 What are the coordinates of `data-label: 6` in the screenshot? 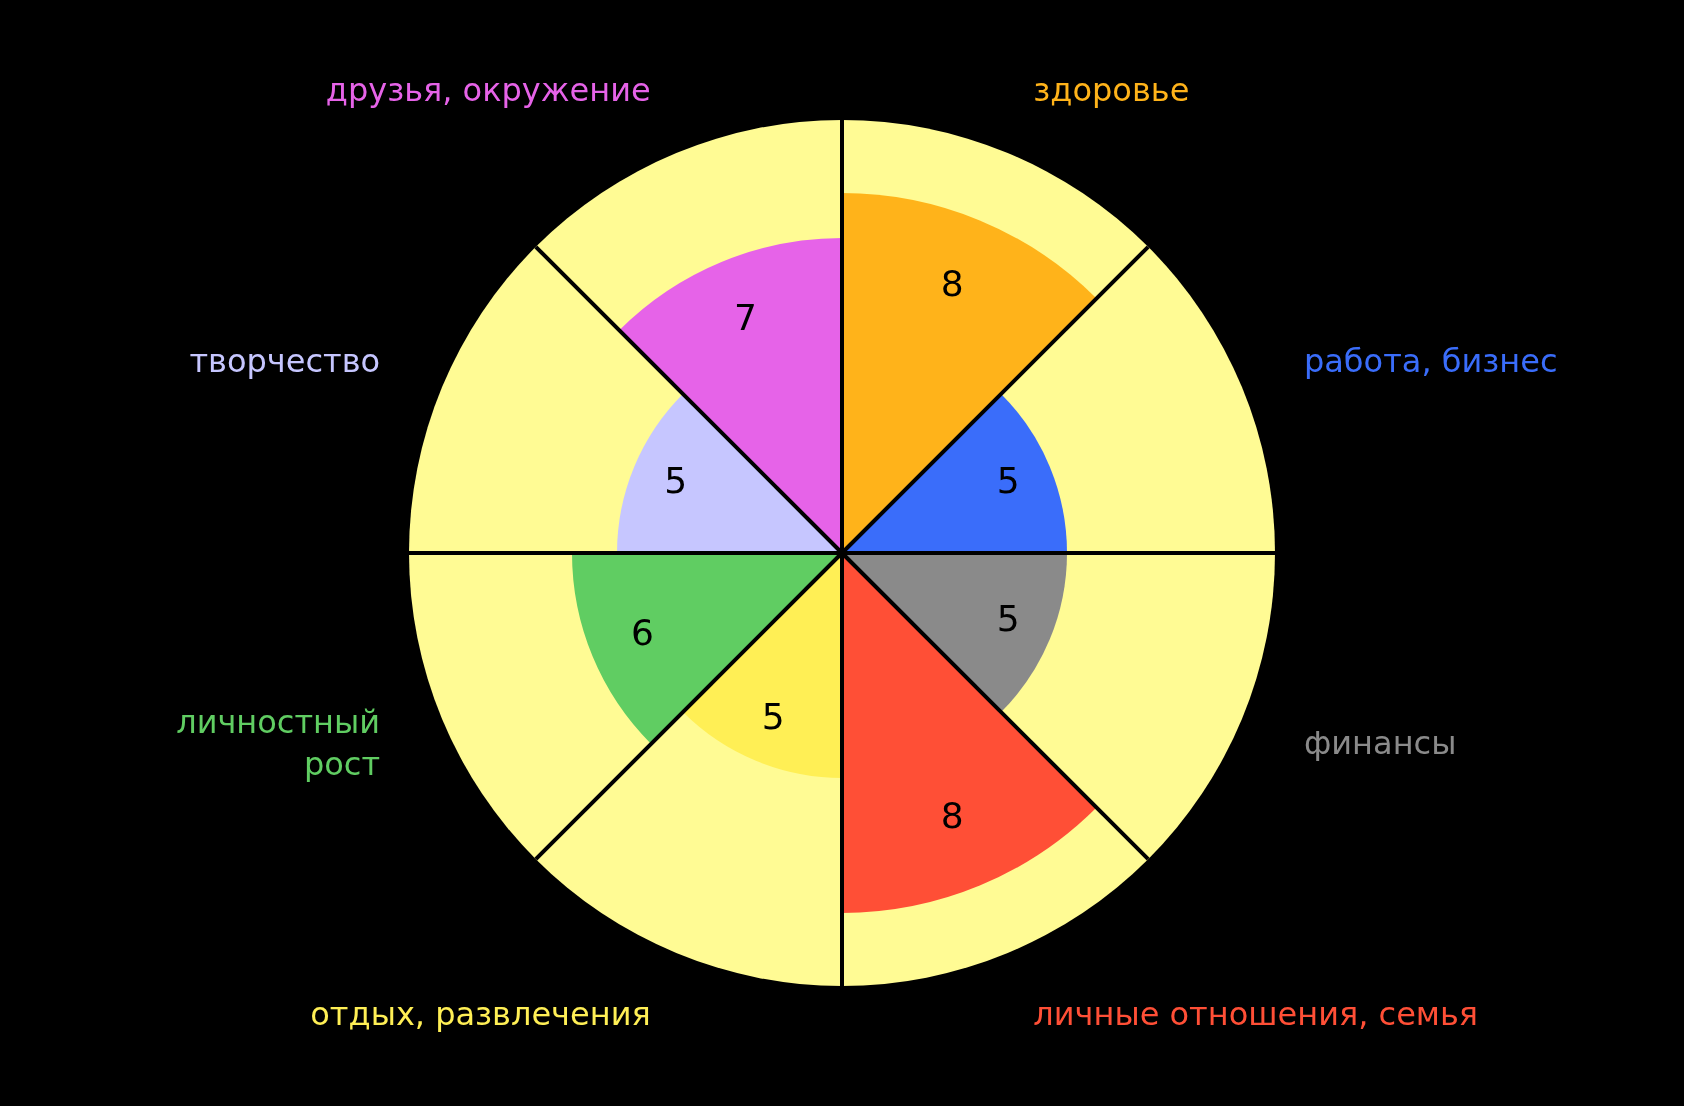 It's located at (642, 633).